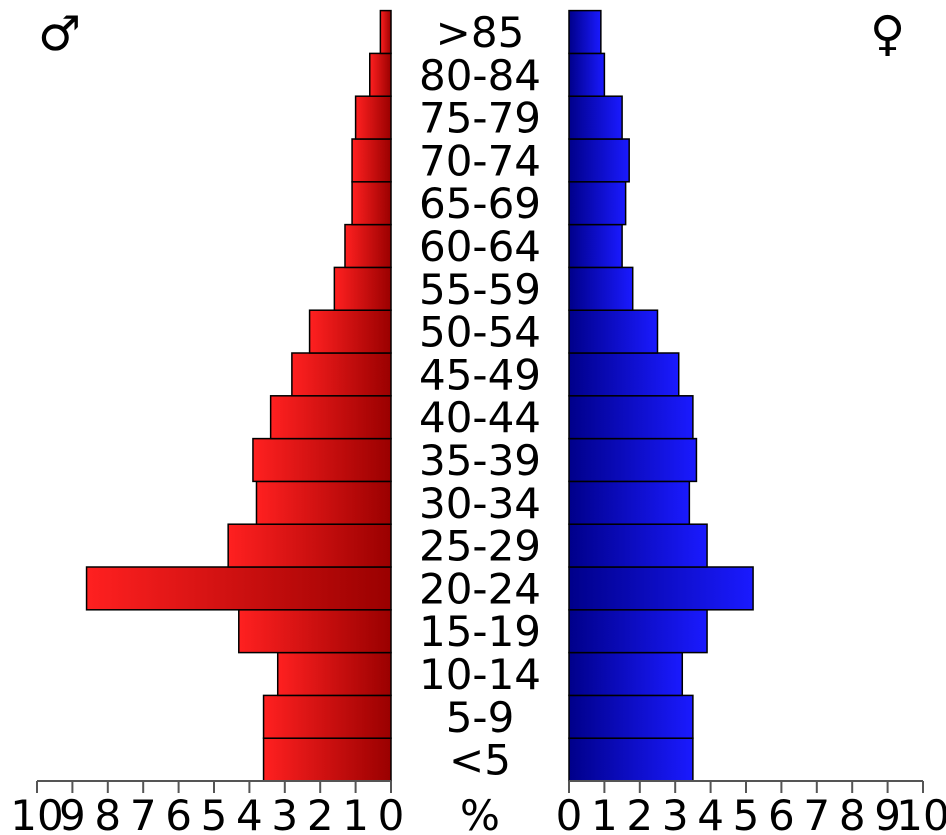 Image resolution: width=946 pixels, height=835 pixels. Describe the element at coordinates (631, 759) in the screenshot. I see `female-bar-lt5` at that location.